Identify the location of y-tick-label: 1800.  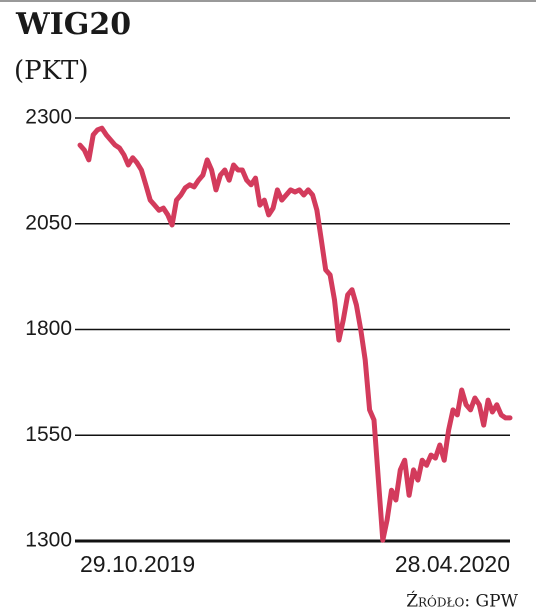
(48, 328).